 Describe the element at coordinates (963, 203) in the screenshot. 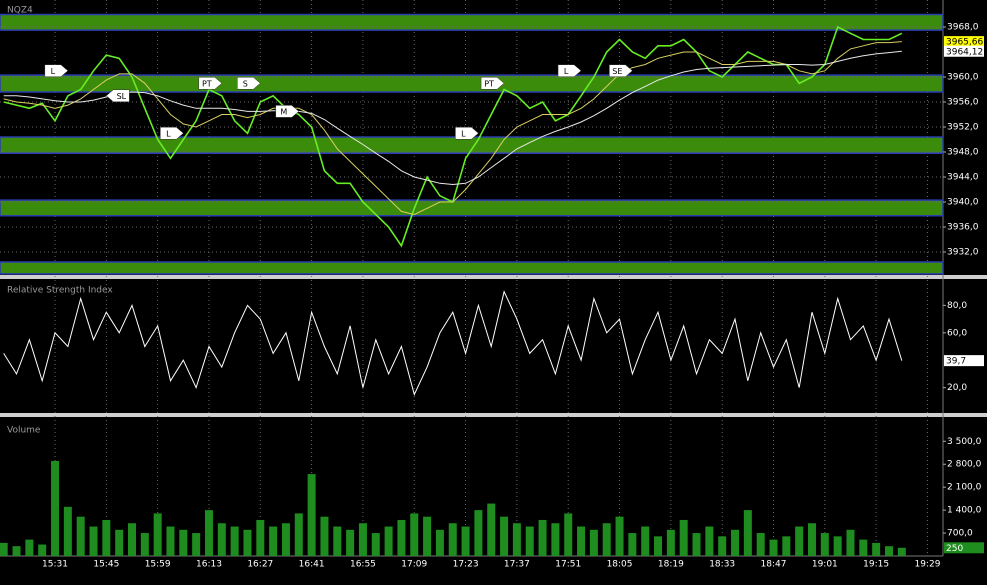

I see `y-tick-label: 3940,0` at that location.